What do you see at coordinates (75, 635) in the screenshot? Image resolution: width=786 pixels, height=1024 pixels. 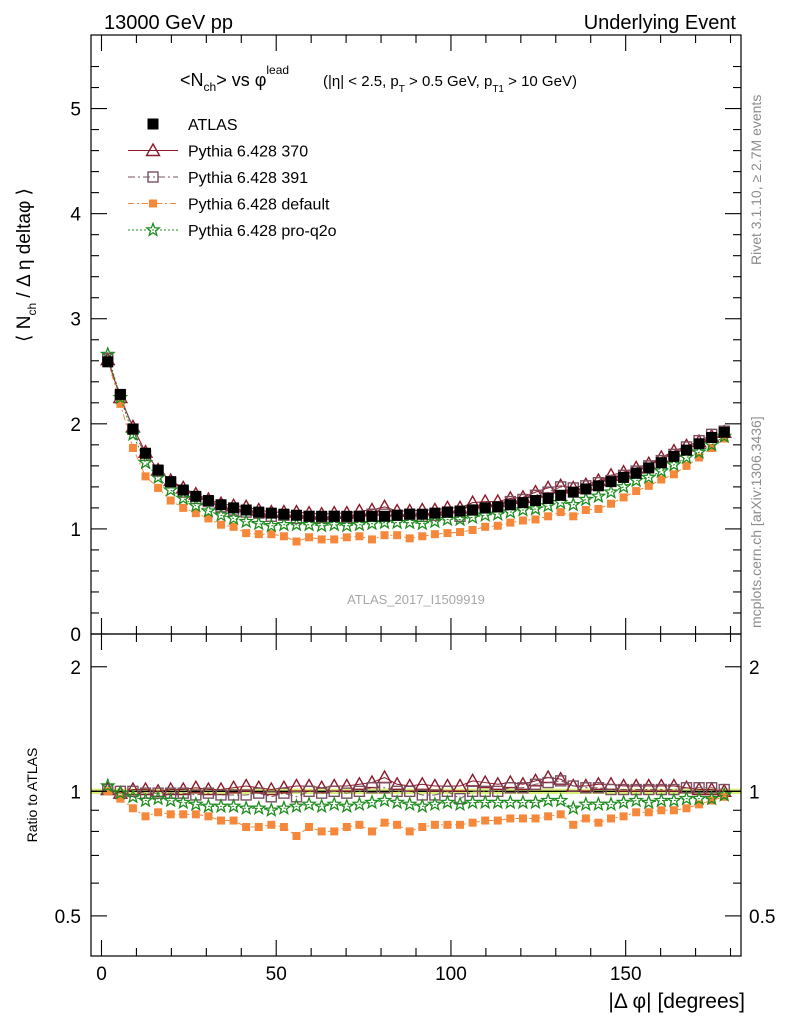 I see `y-tick-label-main: 0` at bounding box center [75, 635].